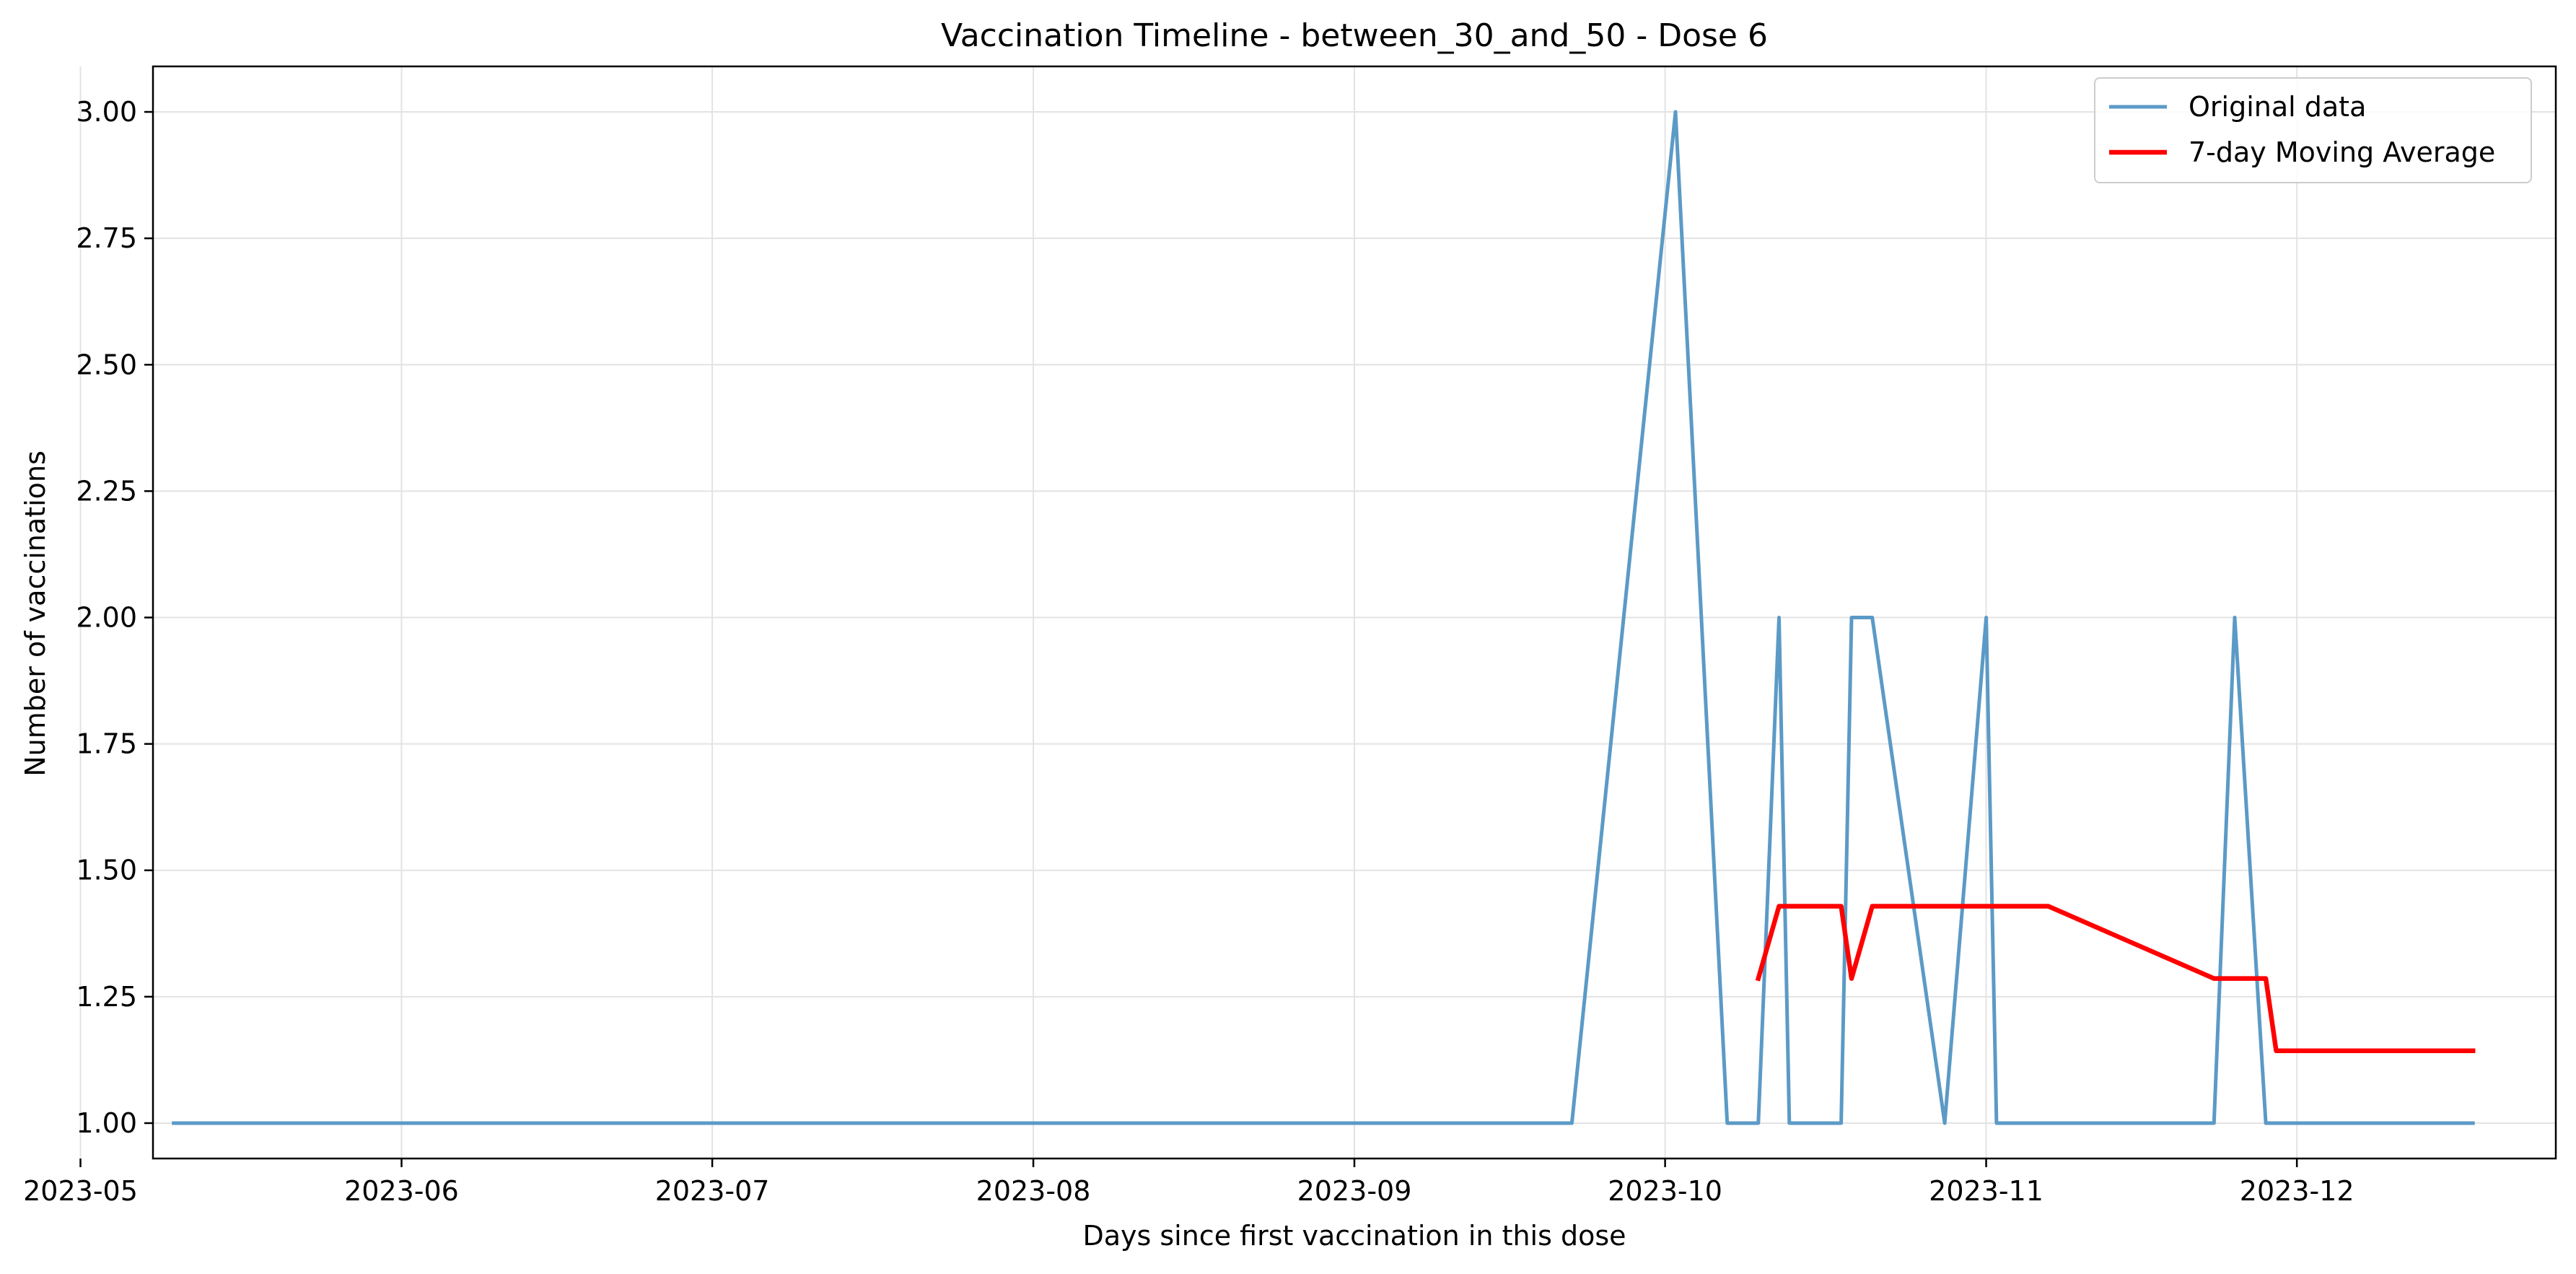 The width and height of the screenshot is (2576, 1274). Describe the element at coordinates (1033, 1191) in the screenshot. I see `x-tick-label: 2023-08` at that location.